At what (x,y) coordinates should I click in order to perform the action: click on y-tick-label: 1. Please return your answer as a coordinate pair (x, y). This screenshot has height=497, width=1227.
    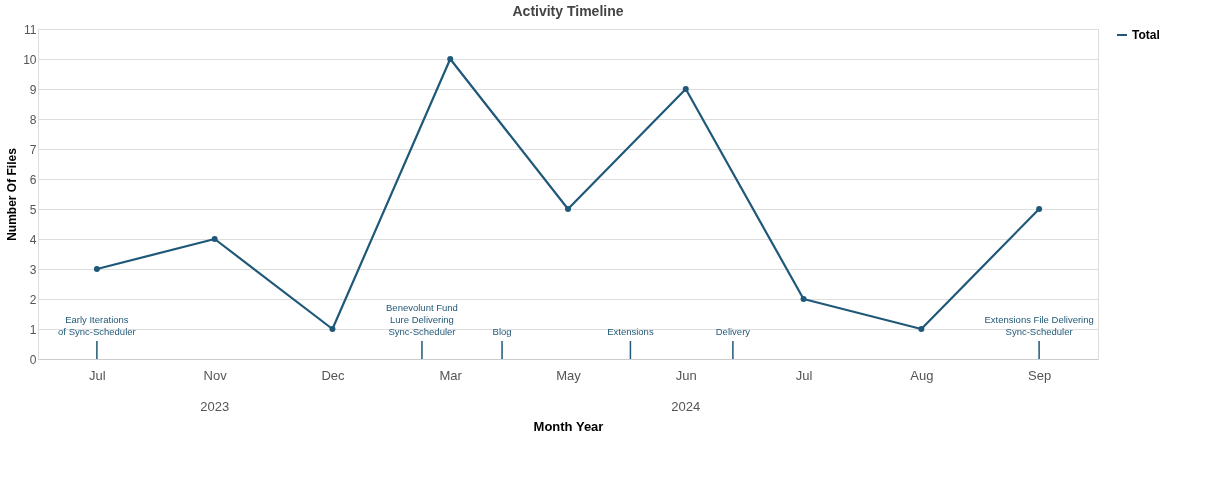
    Looking at the image, I should click on (33, 329).